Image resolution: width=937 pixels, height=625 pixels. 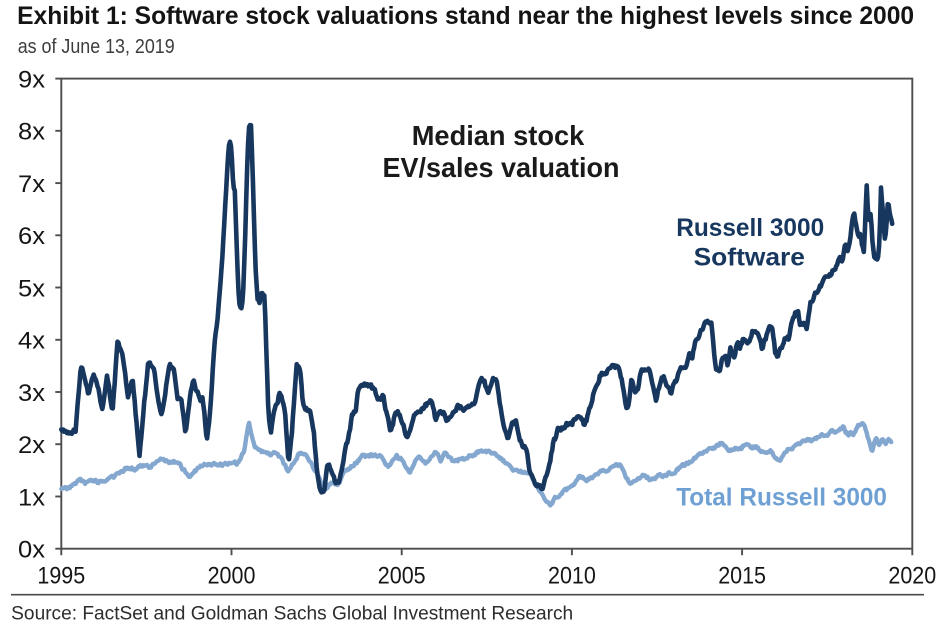 What do you see at coordinates (742, 576) in the screenshot?
I see `svg-text: 2015` at bounding box center [742, 576].